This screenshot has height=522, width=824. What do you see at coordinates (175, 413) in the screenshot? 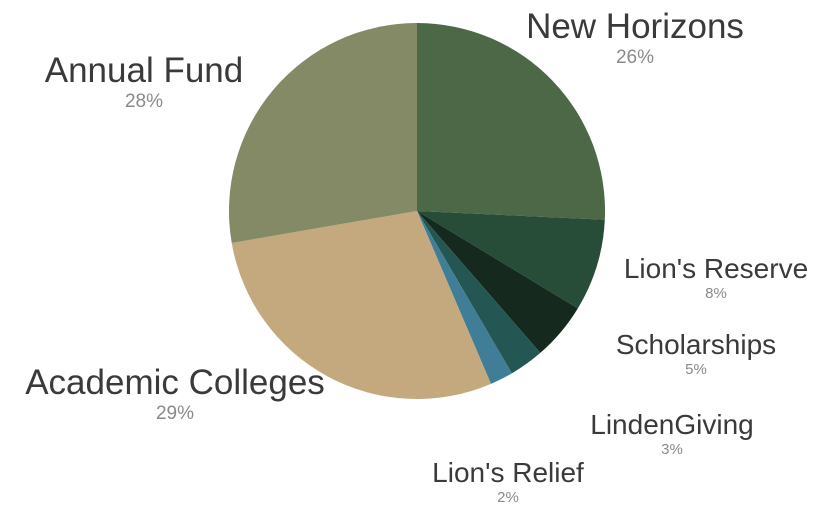
I see `label-percent: 29%` at bounding box center [175, 413].